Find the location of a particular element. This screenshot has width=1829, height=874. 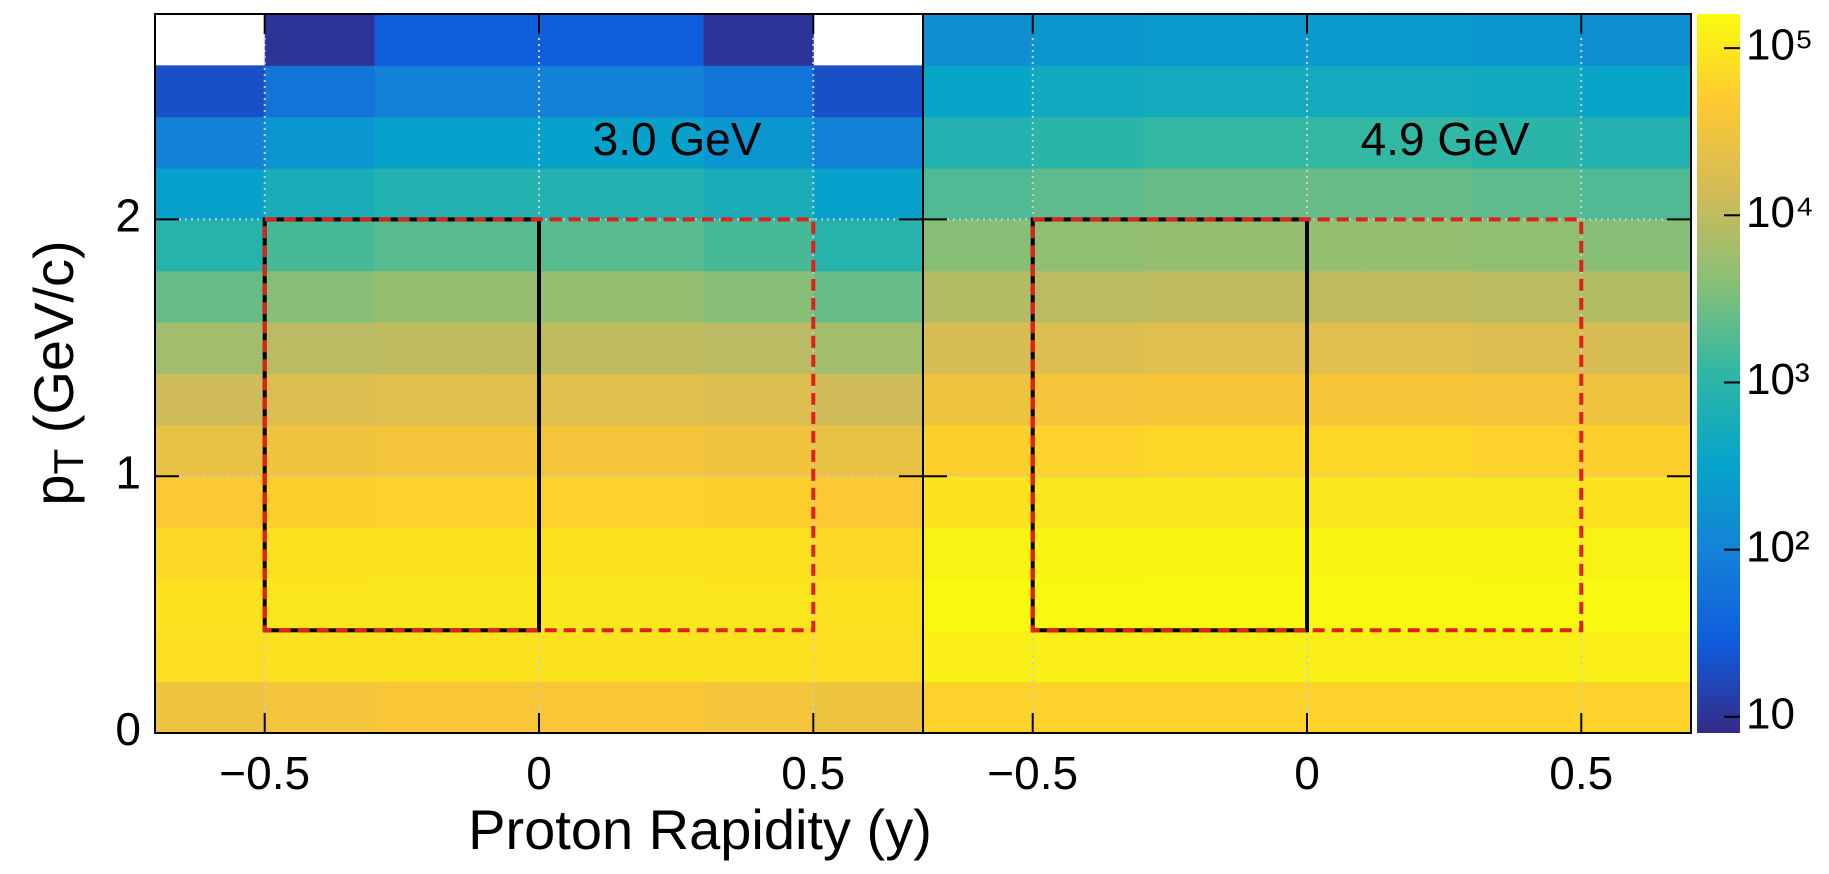

y-tick-label: 0 is located at coordinates (128, 729).